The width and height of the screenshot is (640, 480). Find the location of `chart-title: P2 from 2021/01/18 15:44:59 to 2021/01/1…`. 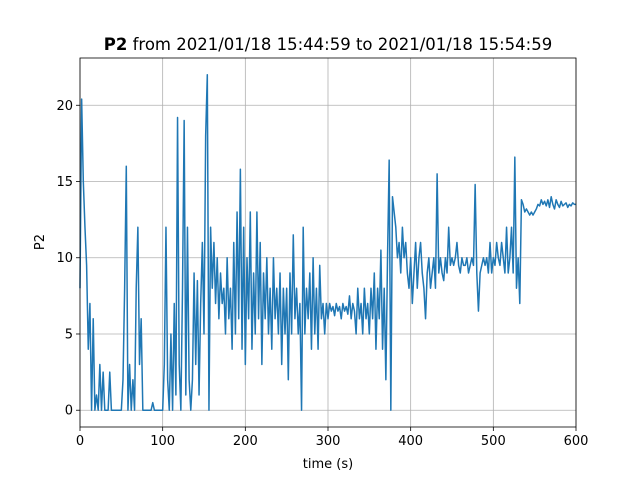

chart-title: P2 from 2021/01/18 15:44:59 to 2021/01/1… is located at coordinates (328, 44).